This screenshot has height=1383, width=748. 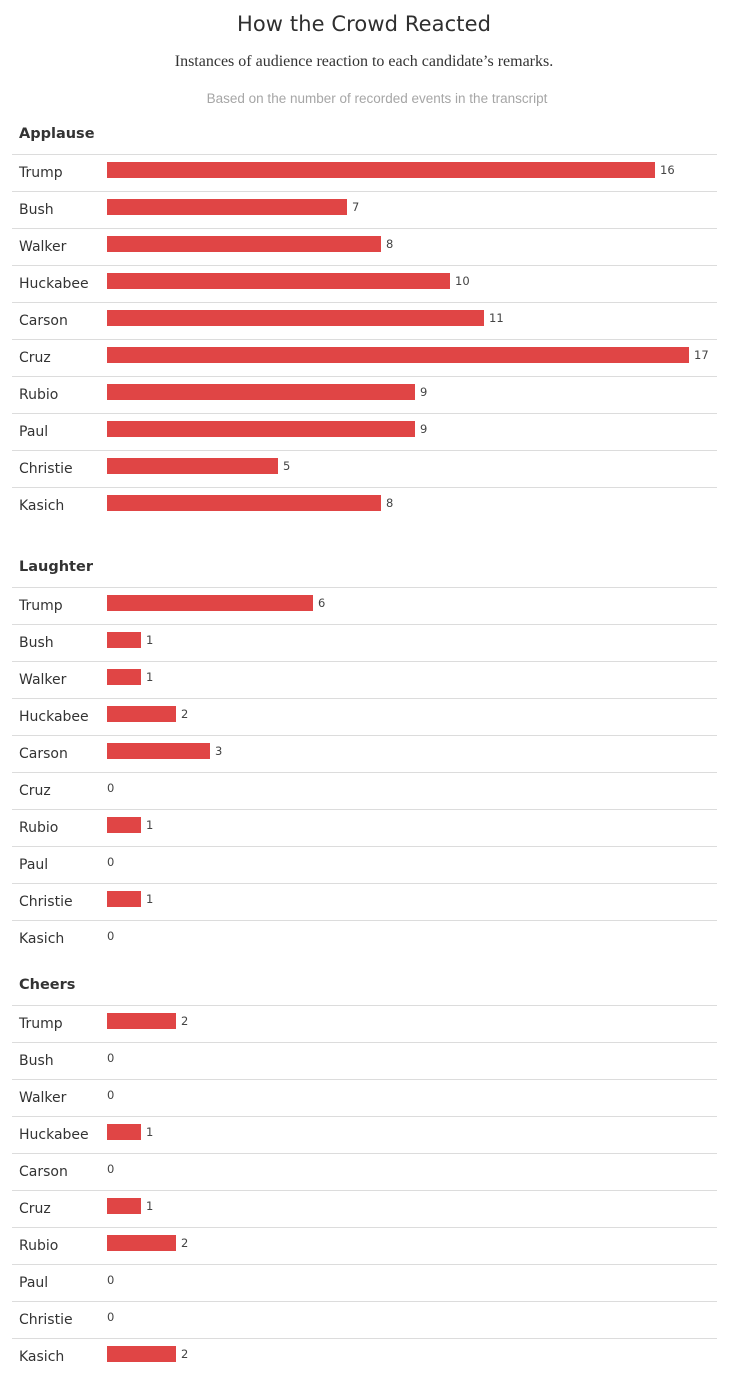 I want to click on value-label: 3, so click(x=219, y=751).